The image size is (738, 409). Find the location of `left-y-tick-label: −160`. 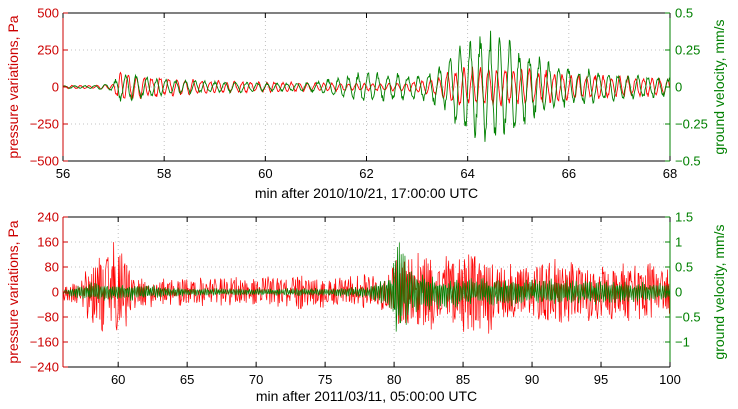

left-y-tick-label: −160 is located at coordinates (44, 342).